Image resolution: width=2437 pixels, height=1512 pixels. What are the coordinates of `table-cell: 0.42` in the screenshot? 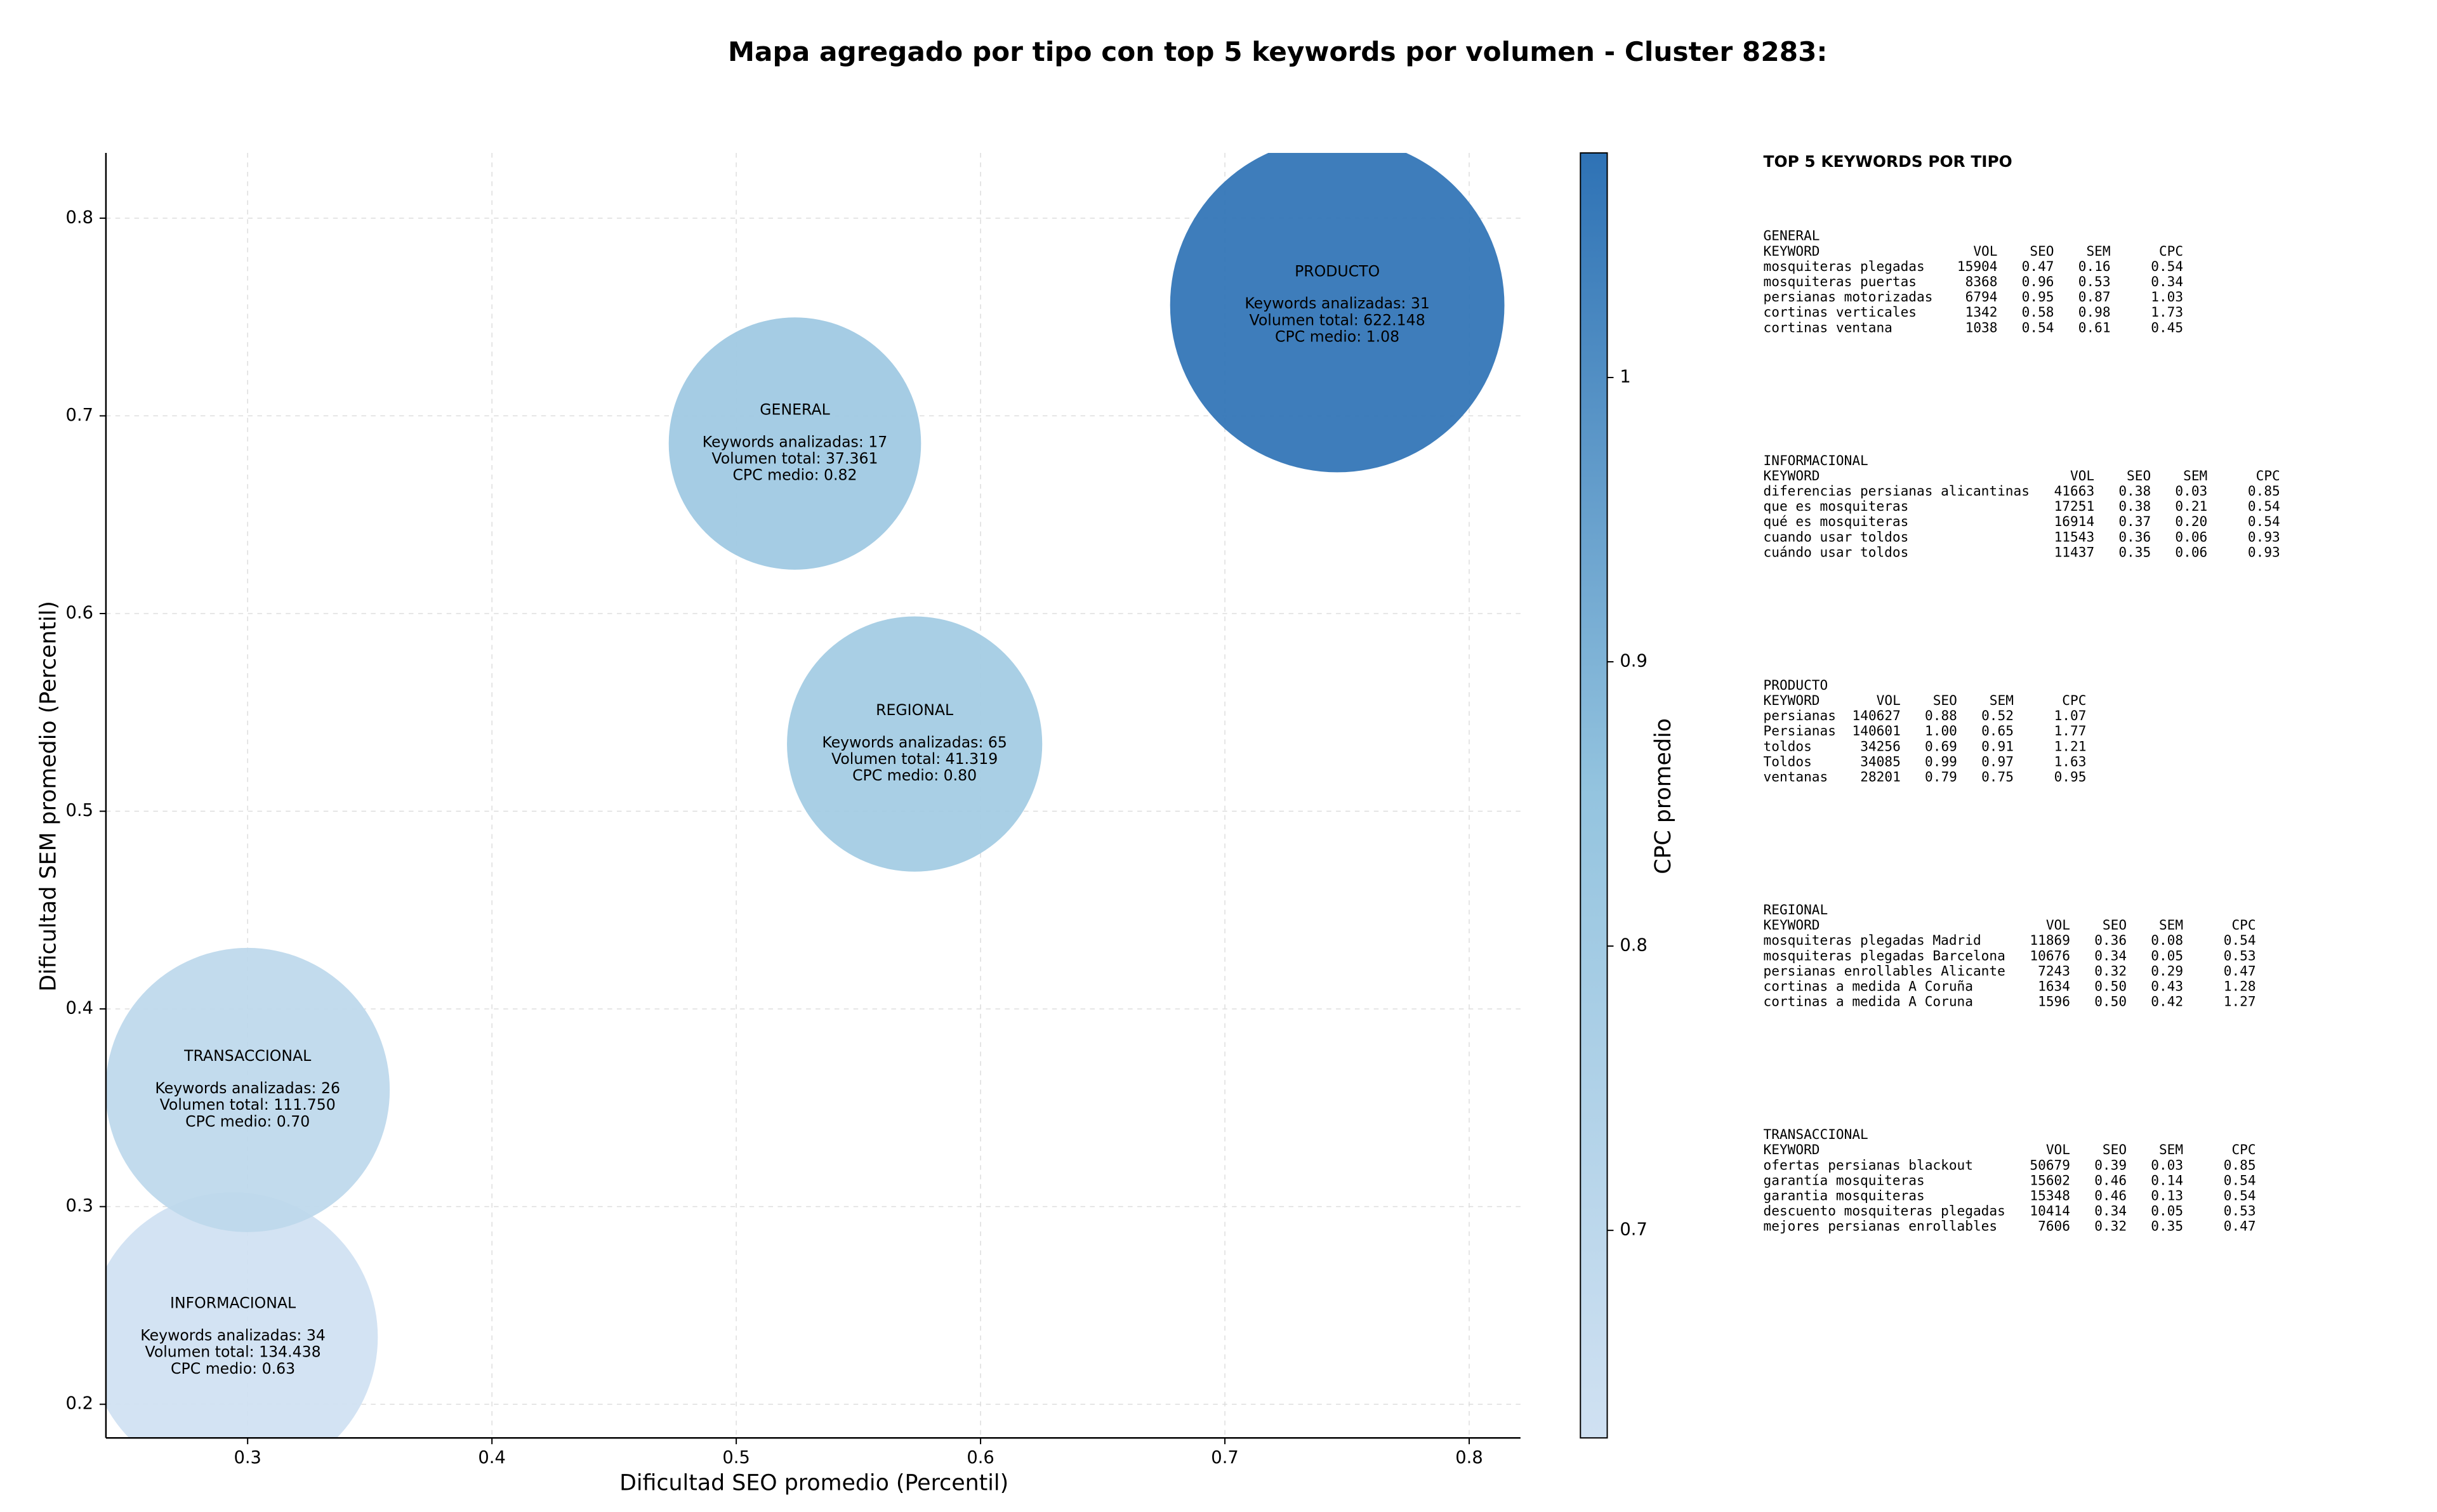 It's located at (2167, 1002).